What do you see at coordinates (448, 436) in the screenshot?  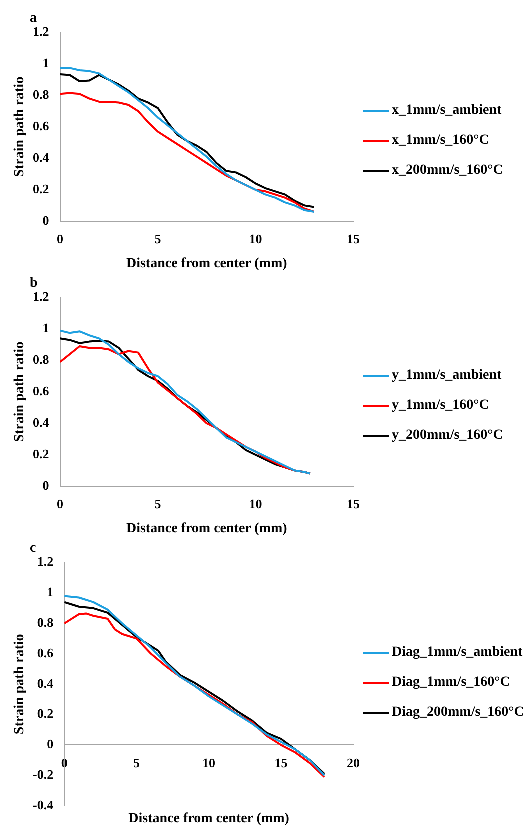 I see `legend-label: y_200mm/s_160°C` at bounding box center [448, 436].